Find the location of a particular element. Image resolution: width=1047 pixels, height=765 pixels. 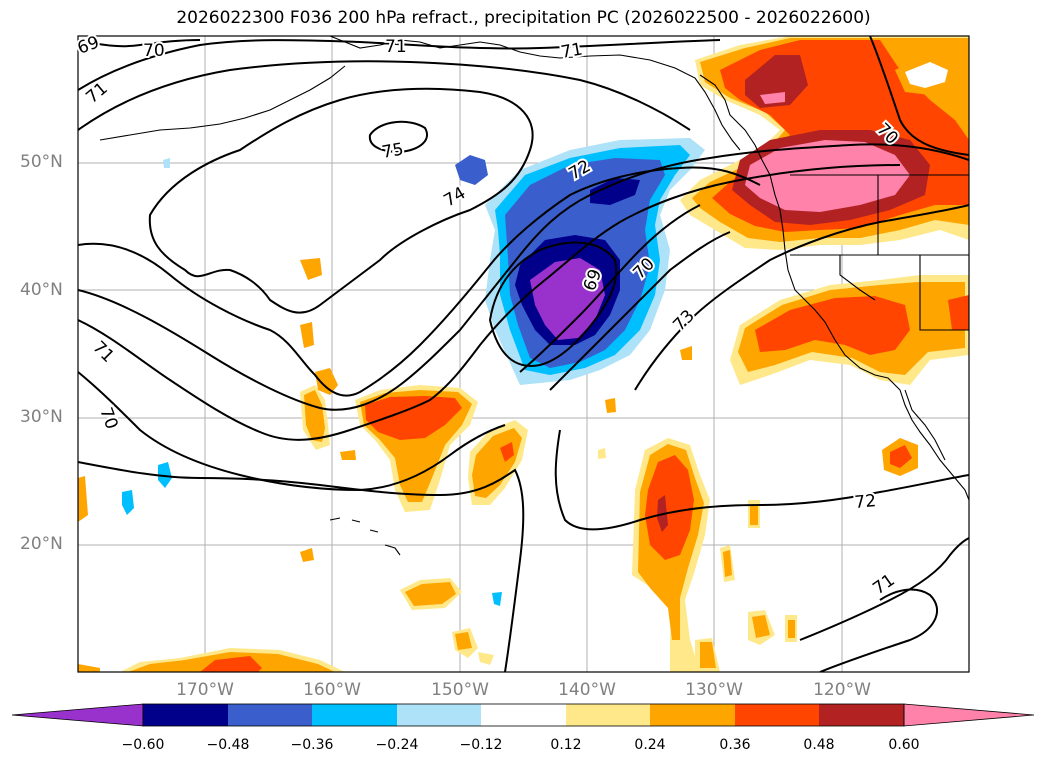

colorbar-tick: −0.12 is located at coordinates (481, 745).